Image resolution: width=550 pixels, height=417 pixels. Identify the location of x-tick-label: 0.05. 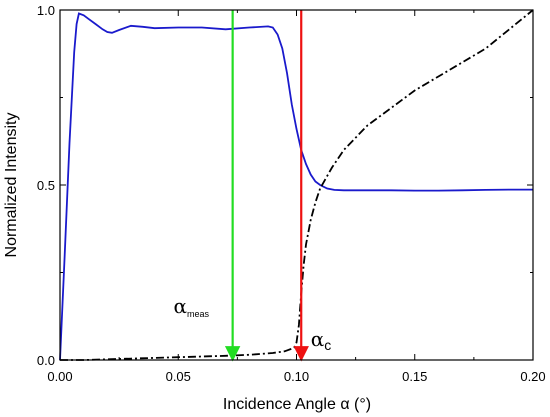
(178, 376).